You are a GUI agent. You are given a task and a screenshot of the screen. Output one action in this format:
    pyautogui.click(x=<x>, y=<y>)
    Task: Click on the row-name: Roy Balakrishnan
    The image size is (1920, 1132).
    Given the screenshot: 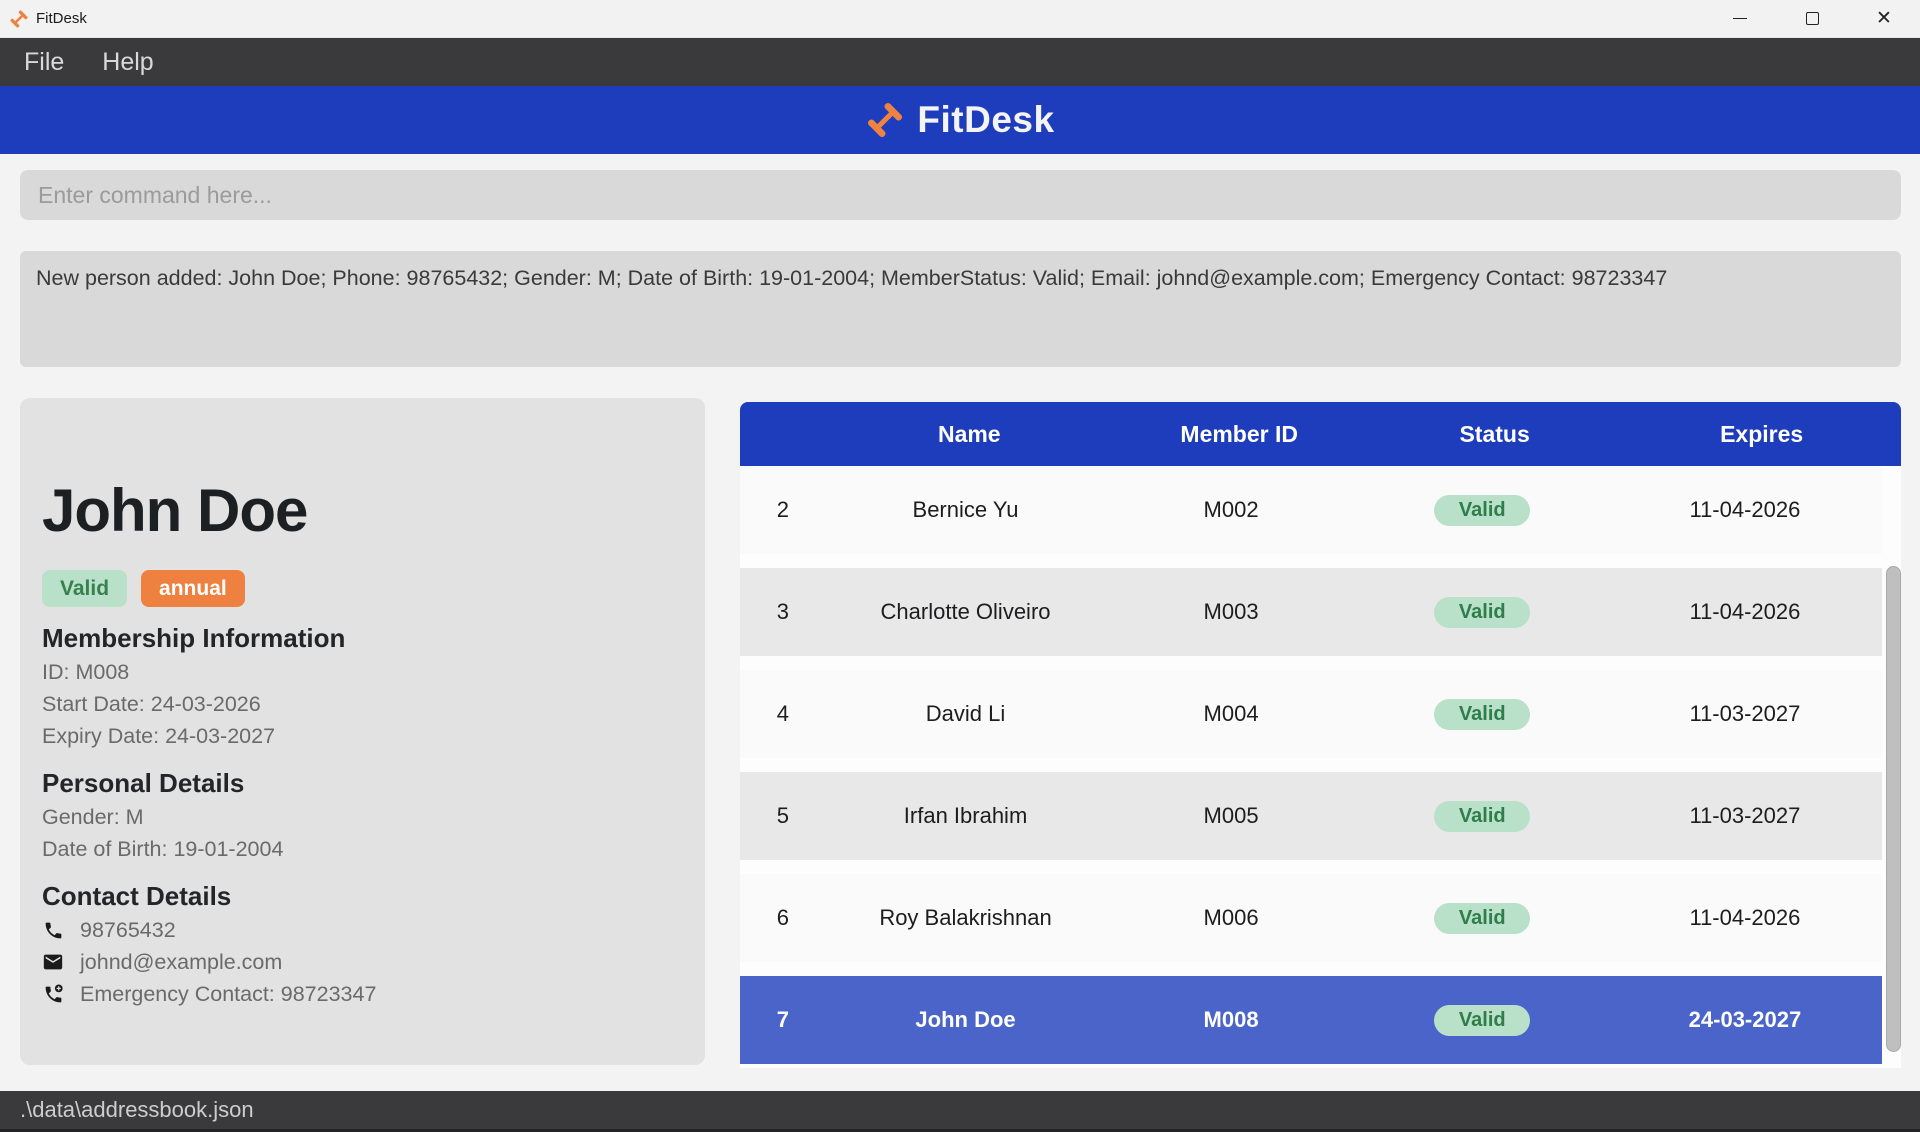 What is the action you would take?
    pyautogui.click(x=965, y=917)
    